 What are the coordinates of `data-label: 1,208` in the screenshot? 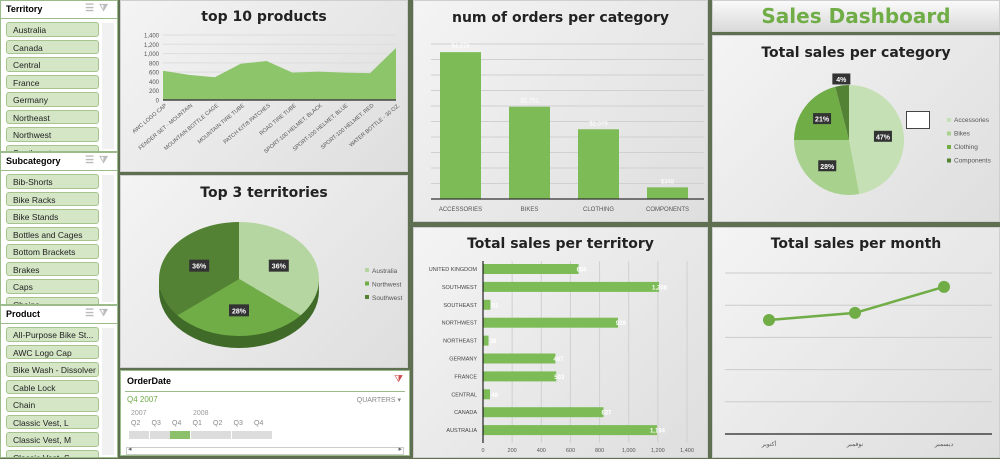 It's located at (660, 288).